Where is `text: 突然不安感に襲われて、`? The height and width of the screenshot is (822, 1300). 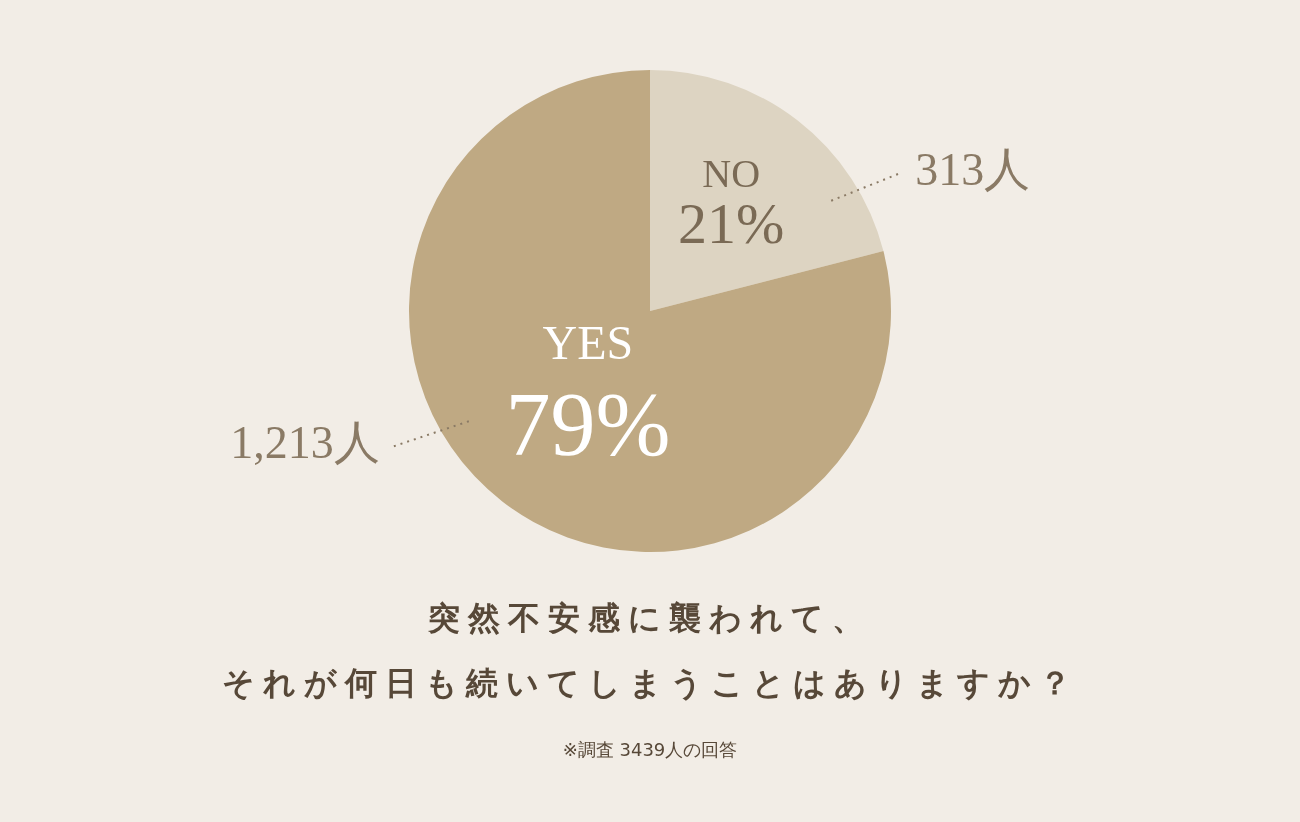 text: 突然不安感に襲われて、 is located at coordinates (650, 618).